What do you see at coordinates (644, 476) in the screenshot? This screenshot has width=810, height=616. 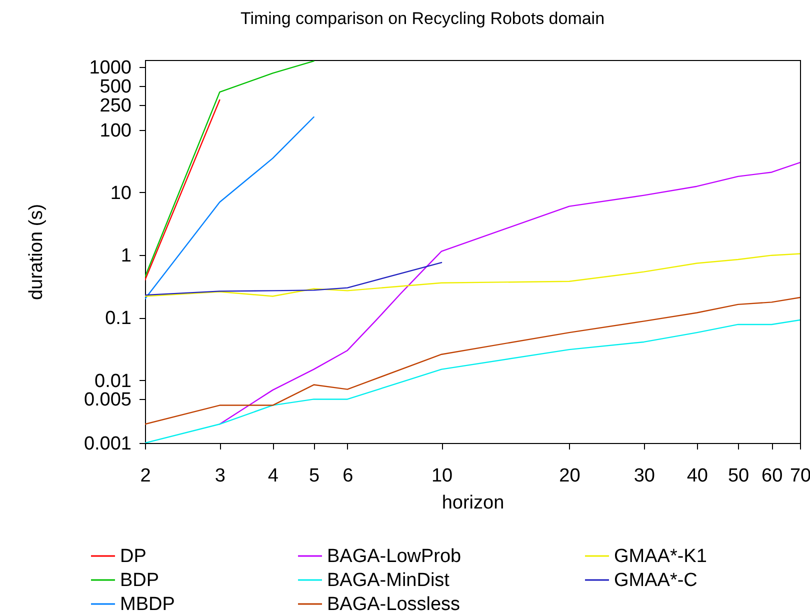 I see `x-tick-label: 30` at bounding box center [644, 476].